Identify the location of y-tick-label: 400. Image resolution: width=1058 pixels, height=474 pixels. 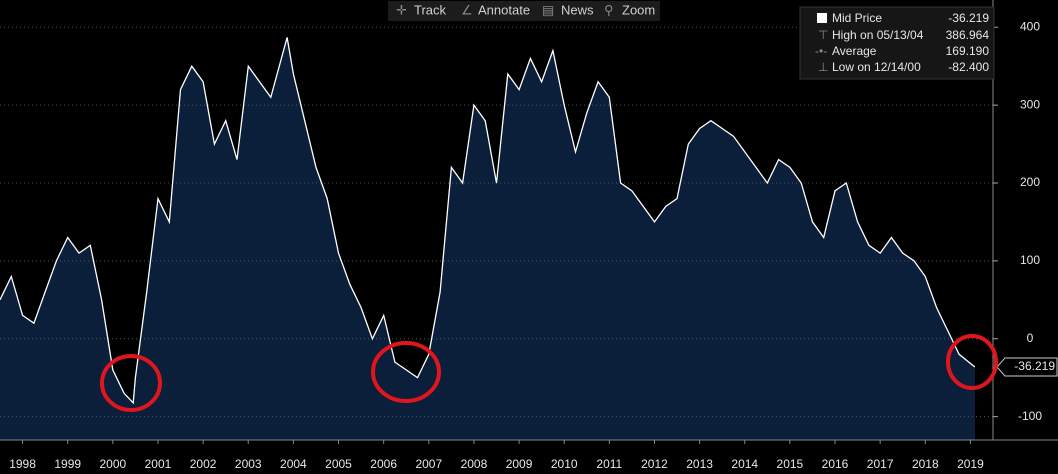
(1030, 26).